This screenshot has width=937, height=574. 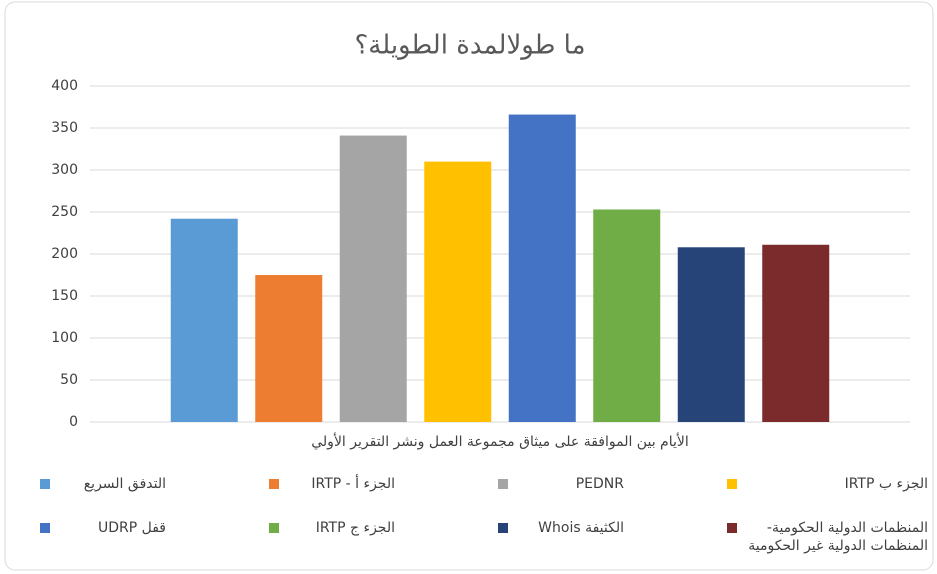 I want to click on y-tick-label: 250, so click(x=64, y=212).